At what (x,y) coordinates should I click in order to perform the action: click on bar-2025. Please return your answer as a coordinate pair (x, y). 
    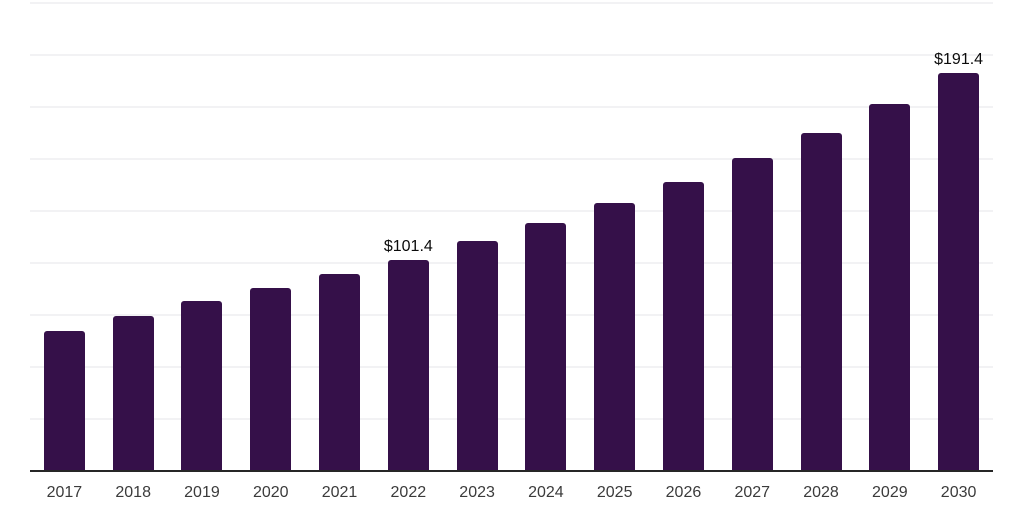
    Looking at the image, I should click on (615, 337).